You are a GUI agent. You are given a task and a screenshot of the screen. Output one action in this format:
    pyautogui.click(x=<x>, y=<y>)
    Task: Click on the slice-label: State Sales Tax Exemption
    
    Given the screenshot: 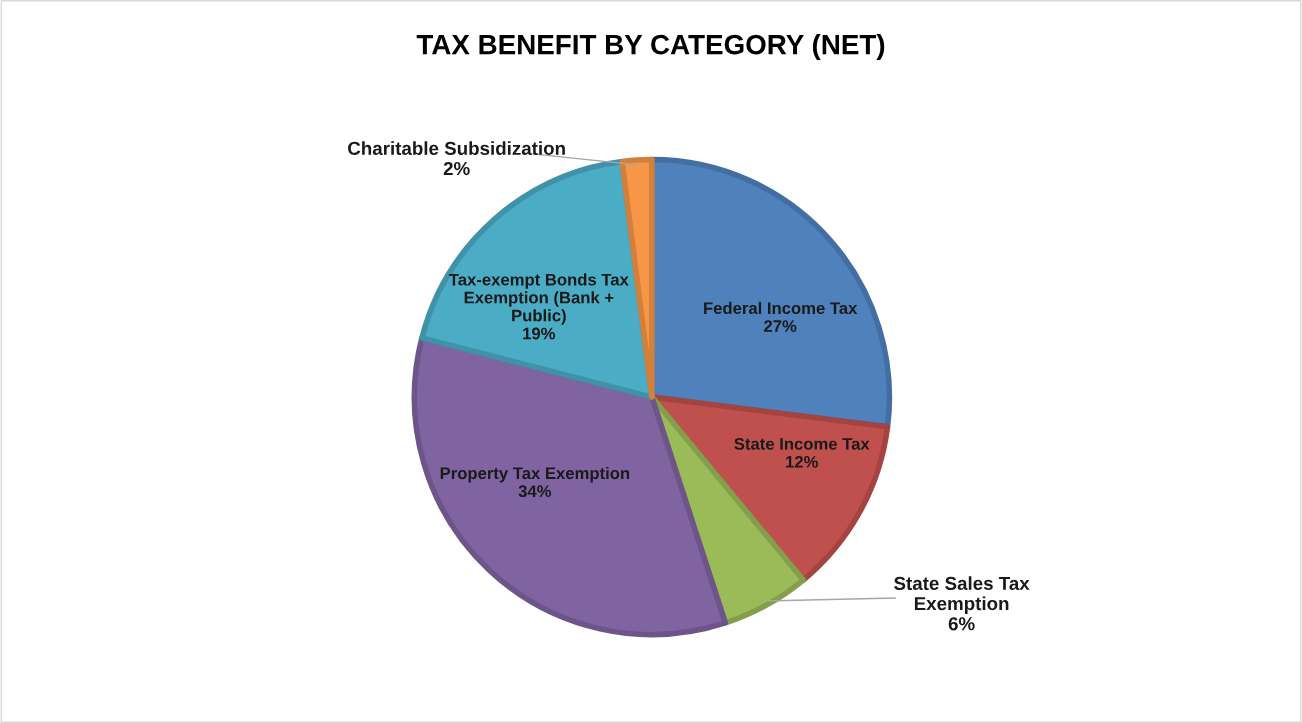 What is the action you would take?
    pyautogui.click(x=962, y=595)
    